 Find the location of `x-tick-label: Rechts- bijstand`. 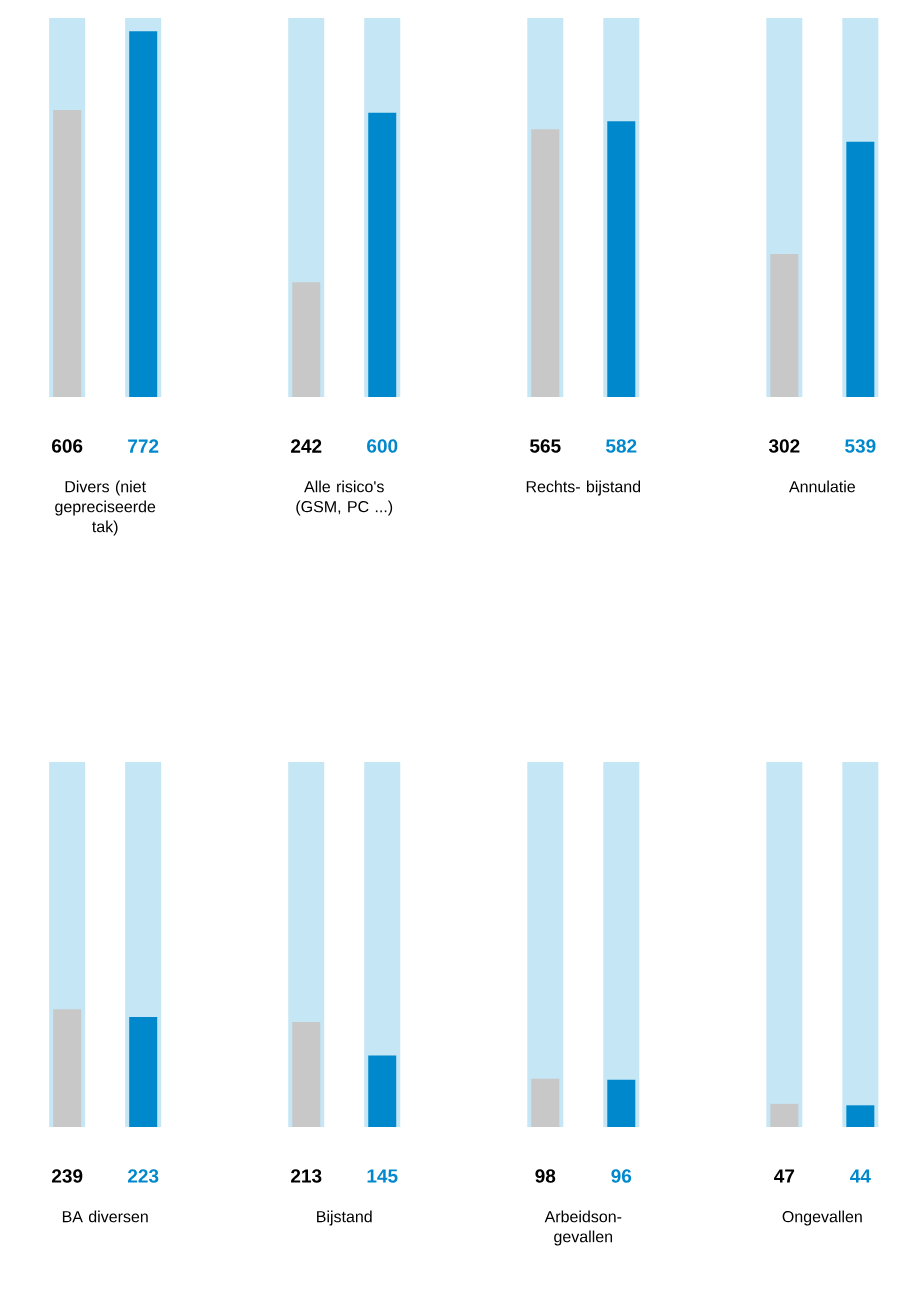

x-tick-label: Rechts- bijstand is located at coordinates (583, 488).